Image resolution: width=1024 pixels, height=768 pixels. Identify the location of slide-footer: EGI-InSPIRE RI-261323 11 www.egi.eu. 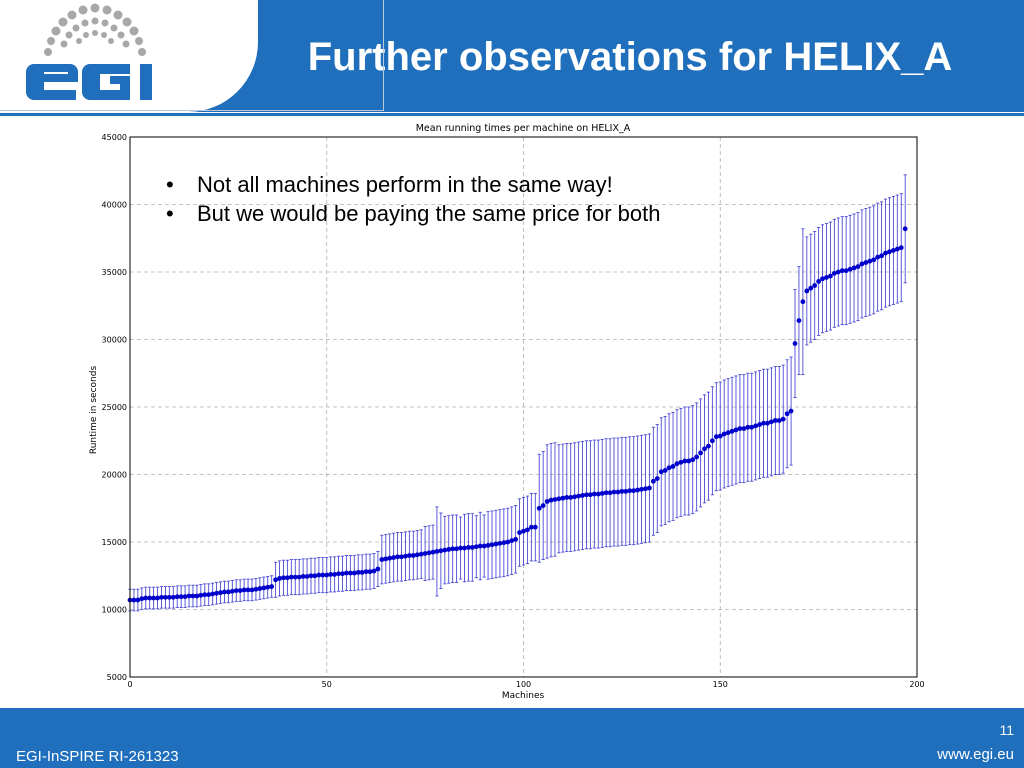
(512, 738).